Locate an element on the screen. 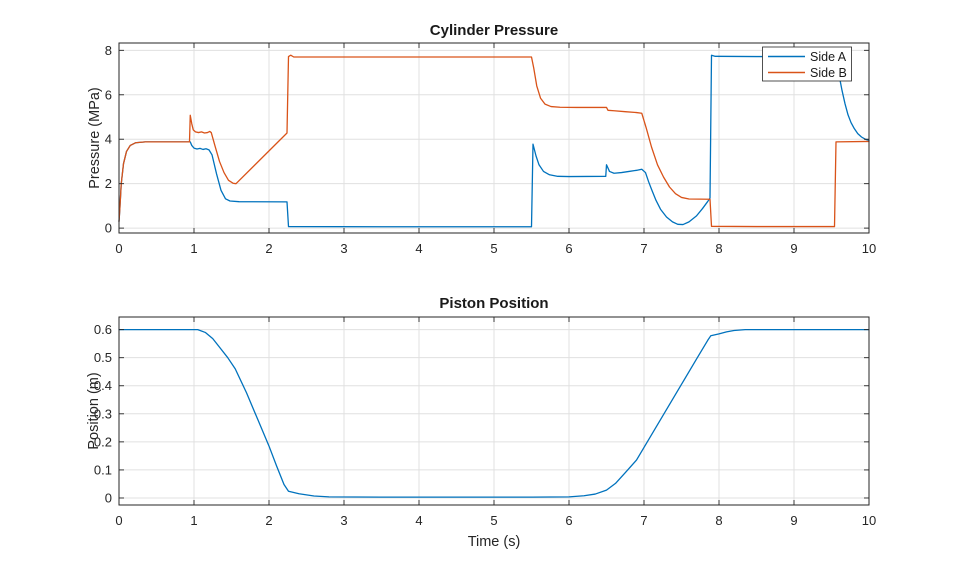 The width and height of the screenshot is (959, 577). position-chart-title: Piston Position is located at coordinates (493, 303).